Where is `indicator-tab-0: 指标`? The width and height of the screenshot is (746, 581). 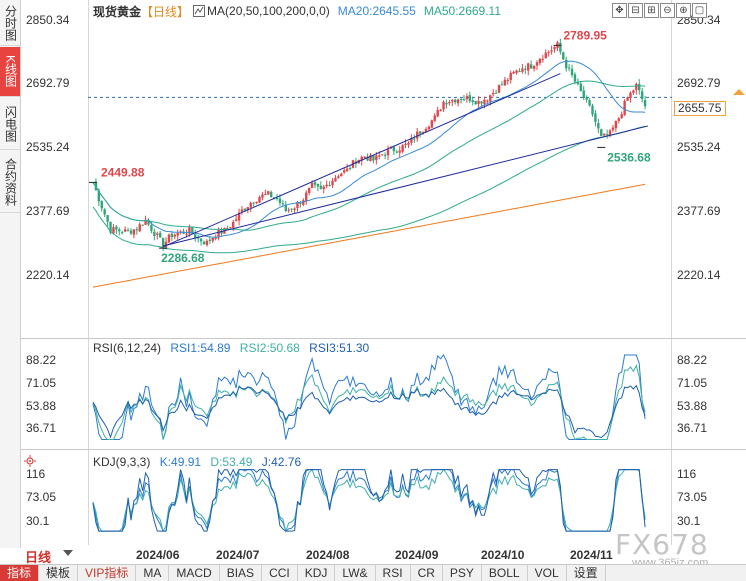 indicator-tab-0: 指标 is located at coordinates (20, 573).